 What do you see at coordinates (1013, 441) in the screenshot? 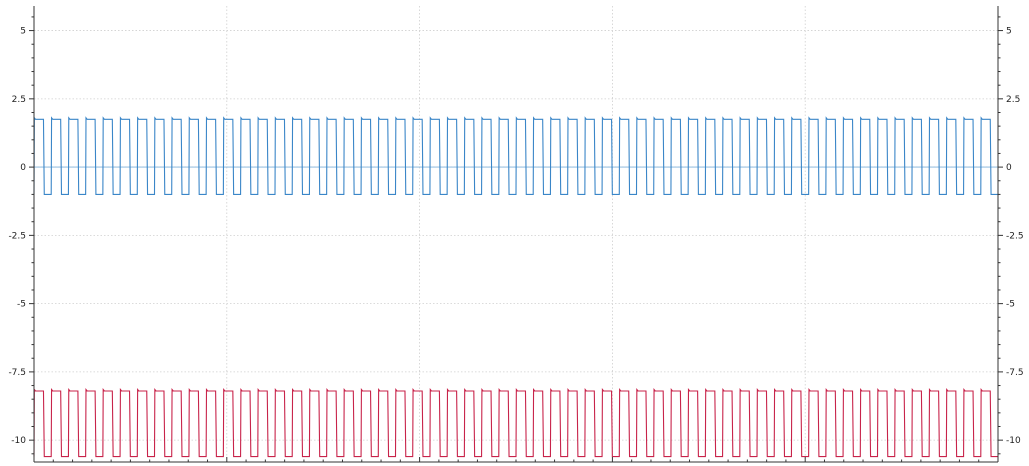
I see `right-y-tick-label: -10` at bounding box center [1013, 441].